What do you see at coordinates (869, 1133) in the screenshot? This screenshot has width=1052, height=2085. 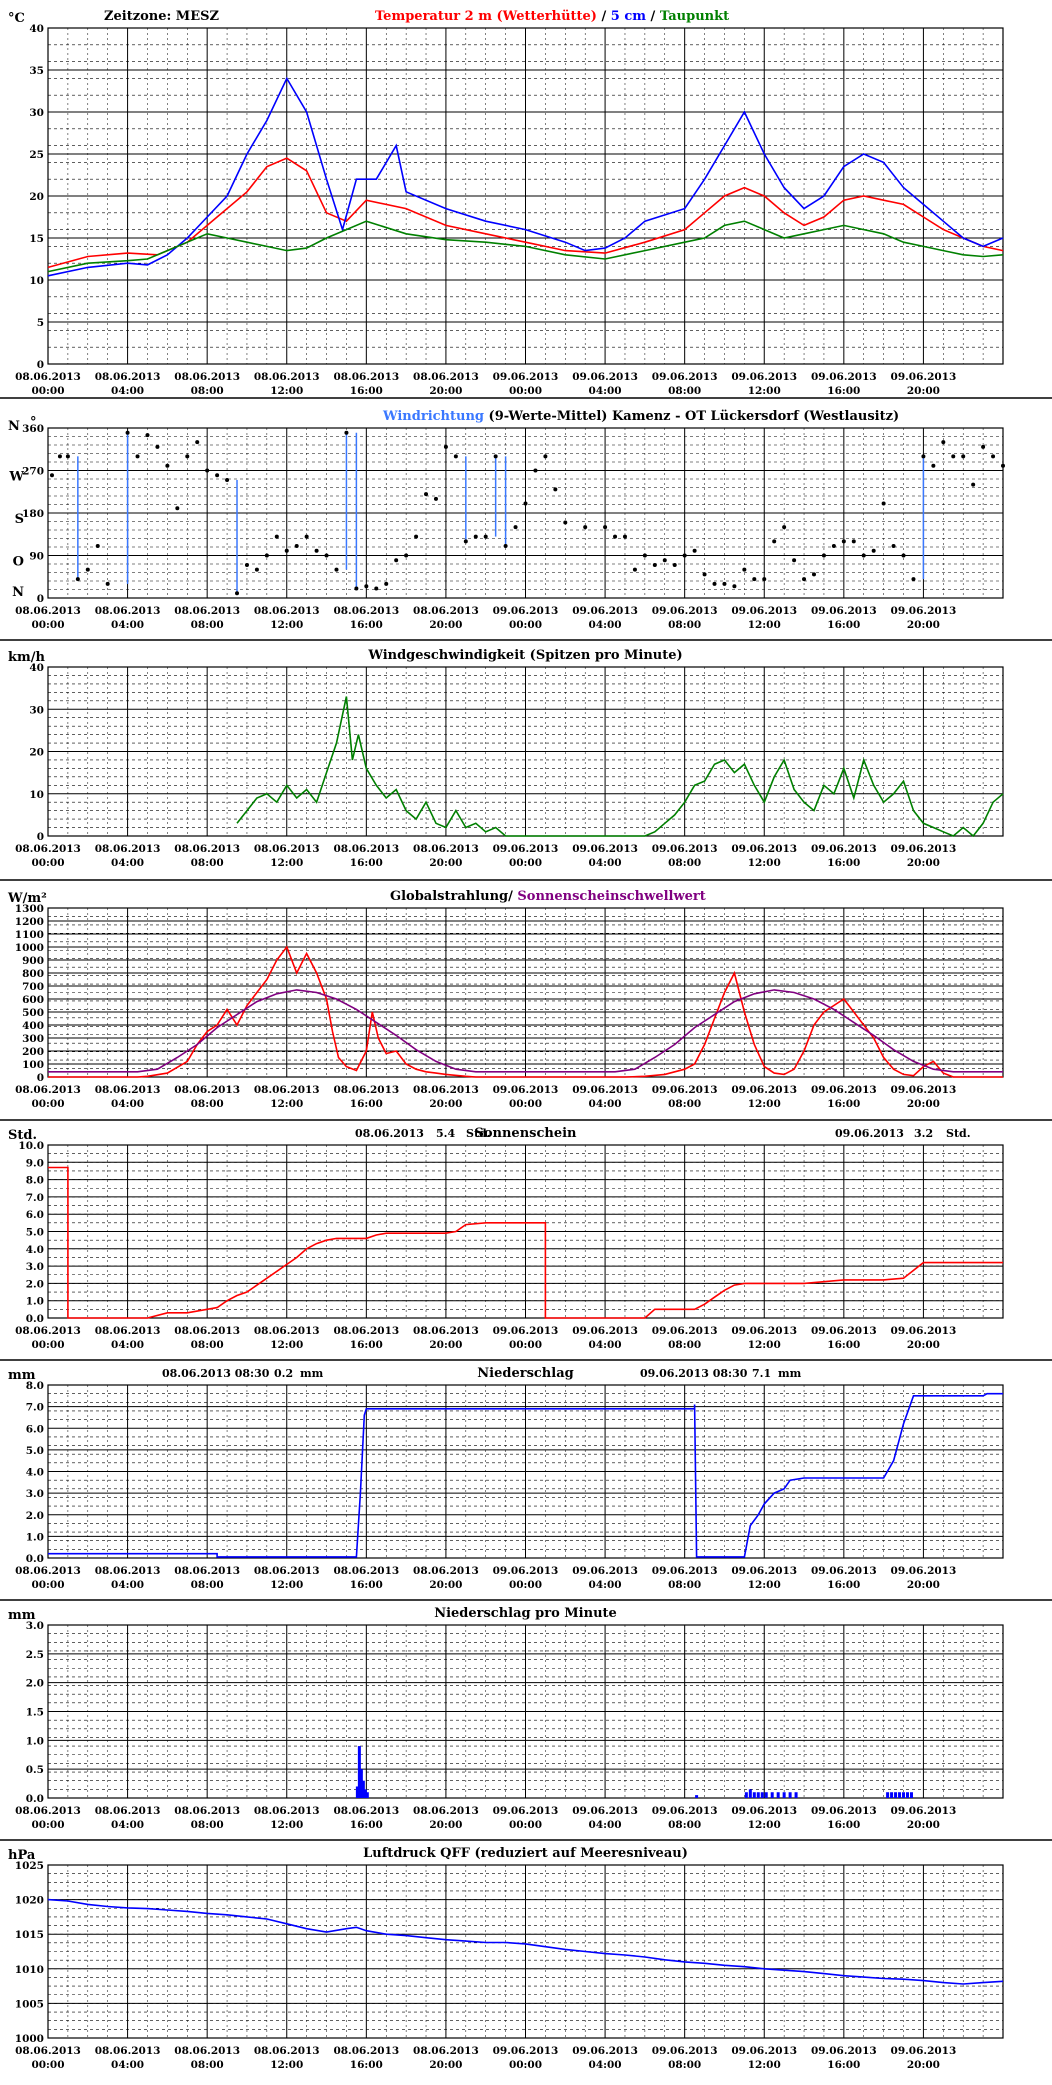 I see `info-date: 09.06.2013` at bounding box center [869, 1133].